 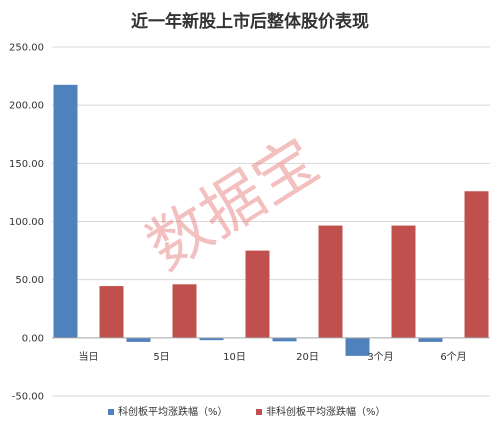 I want to click on legend-label: 非科创板平均涨跌幅（%）, so click(x=326, y=411).